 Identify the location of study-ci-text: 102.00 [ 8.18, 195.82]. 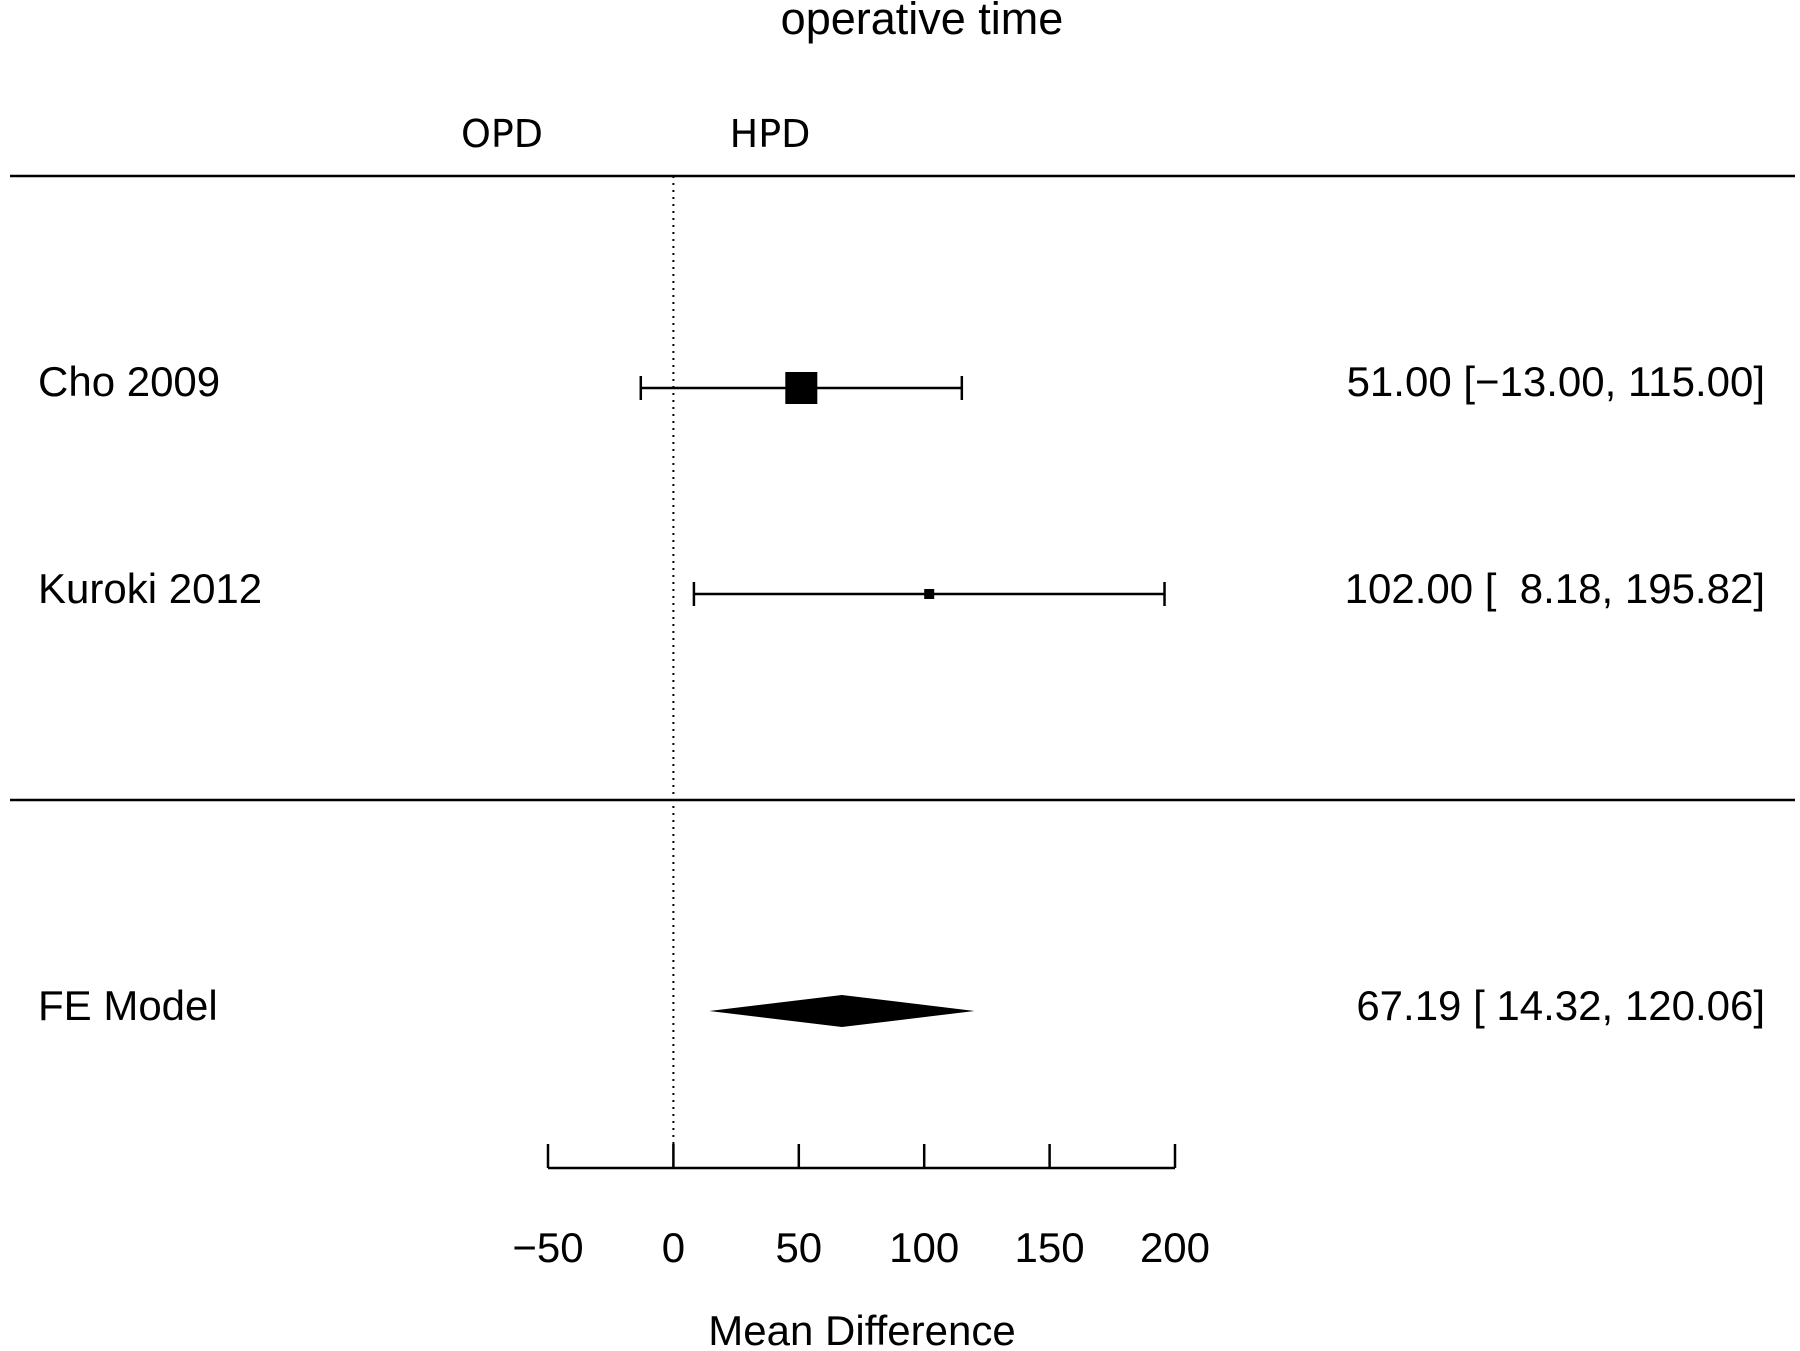
(1555, 588).